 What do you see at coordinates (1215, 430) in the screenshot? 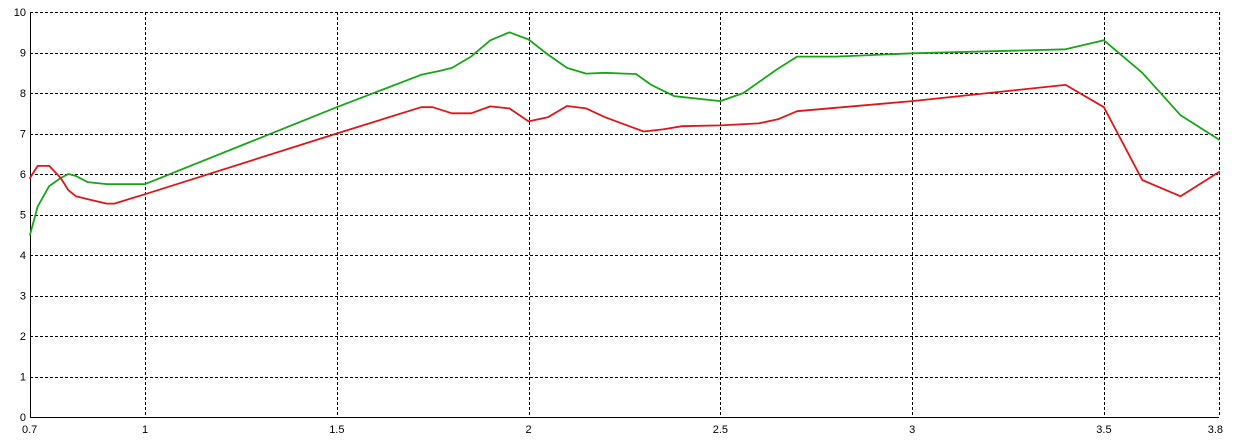
I see `x-tick-label: 3.8` at bounding box center [1215, 430].